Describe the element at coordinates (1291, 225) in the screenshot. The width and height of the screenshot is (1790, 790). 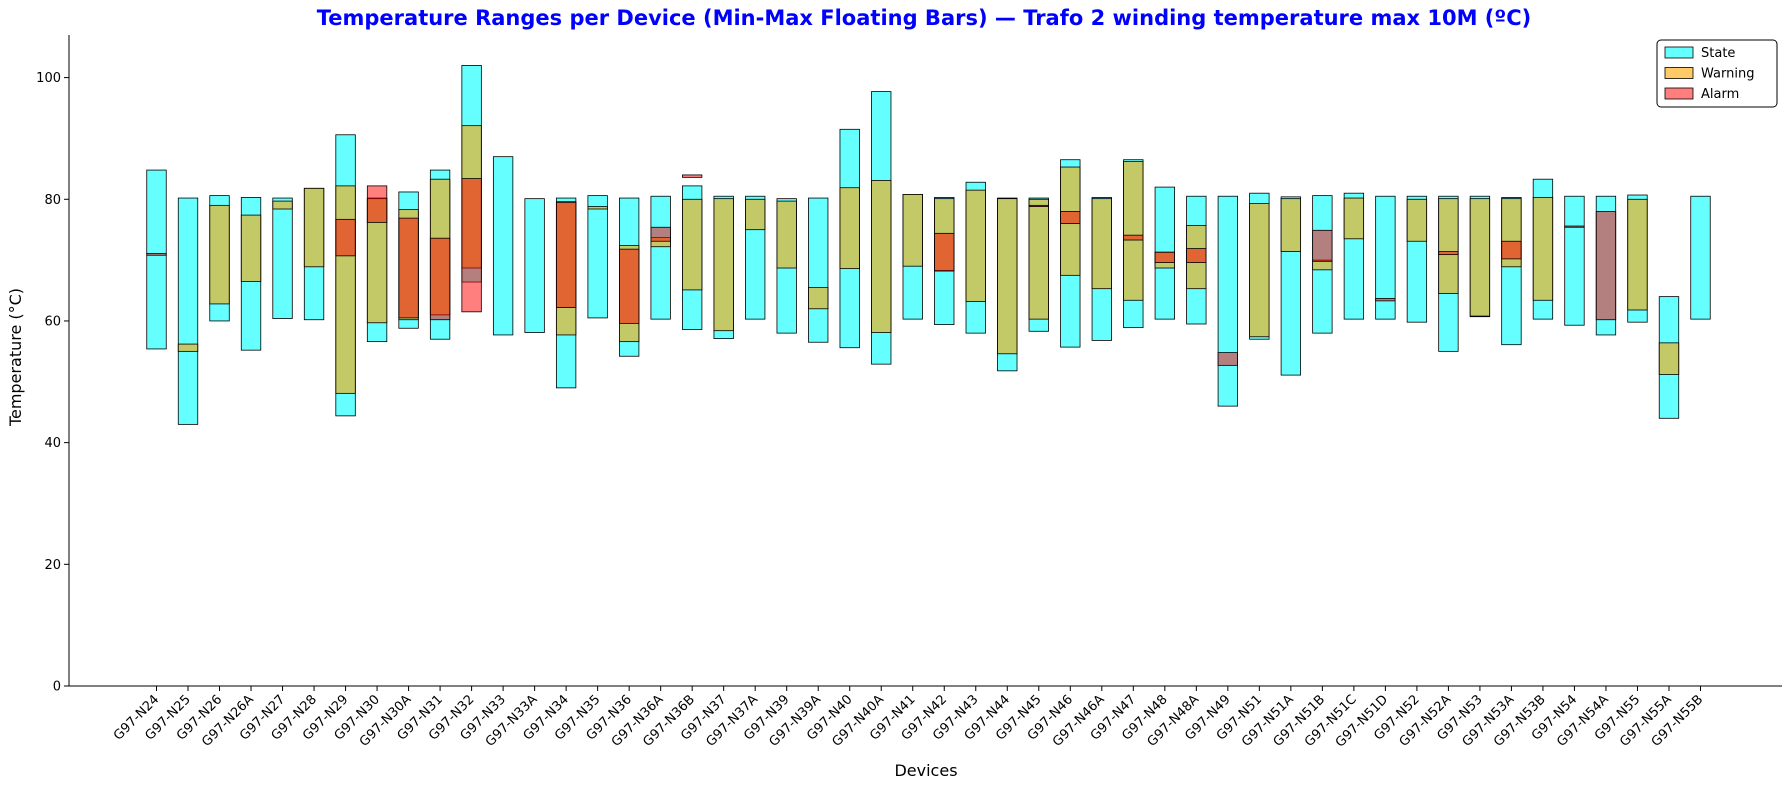
I see `bar-warning-g97-n51a` at that location.